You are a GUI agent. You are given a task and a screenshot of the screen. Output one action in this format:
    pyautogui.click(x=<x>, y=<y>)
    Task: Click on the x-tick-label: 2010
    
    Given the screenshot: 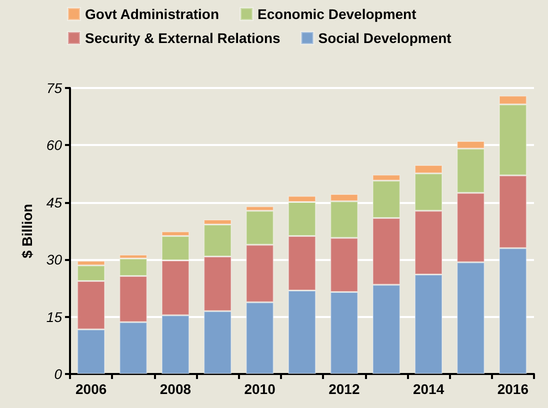 What is the action you would take?
    pyautogui.click(x=260, y=389)
    